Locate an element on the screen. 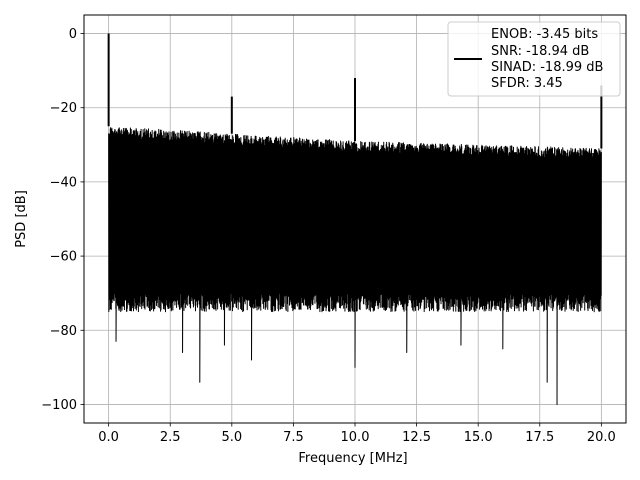  legend-entry-enob: ENOB: -3.45 bits is located at coordinates (544, 34).